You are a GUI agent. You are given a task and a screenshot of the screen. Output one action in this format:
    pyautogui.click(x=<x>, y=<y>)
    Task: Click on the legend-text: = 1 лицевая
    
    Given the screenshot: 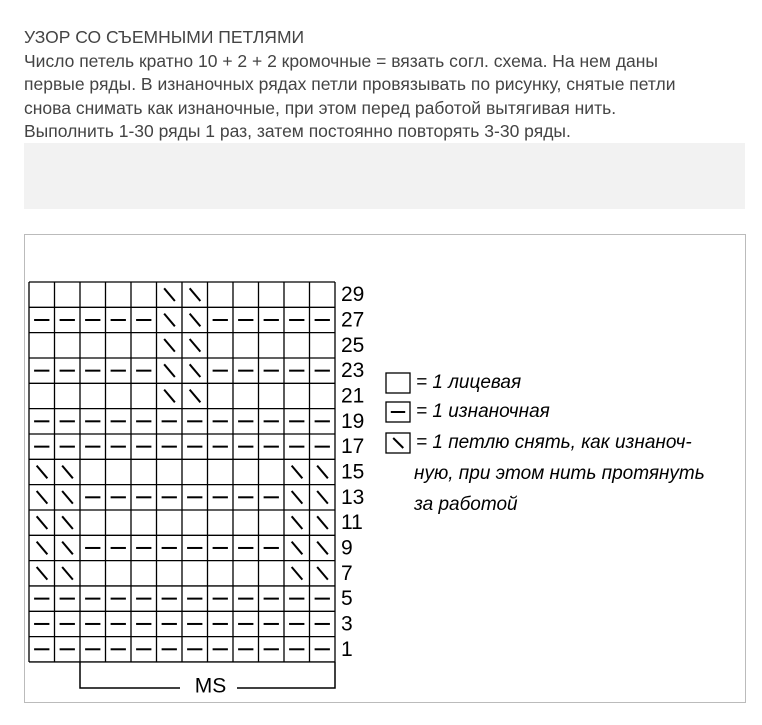 What is the action you would take?
    pyautogui.click(x=468, y=382)
    